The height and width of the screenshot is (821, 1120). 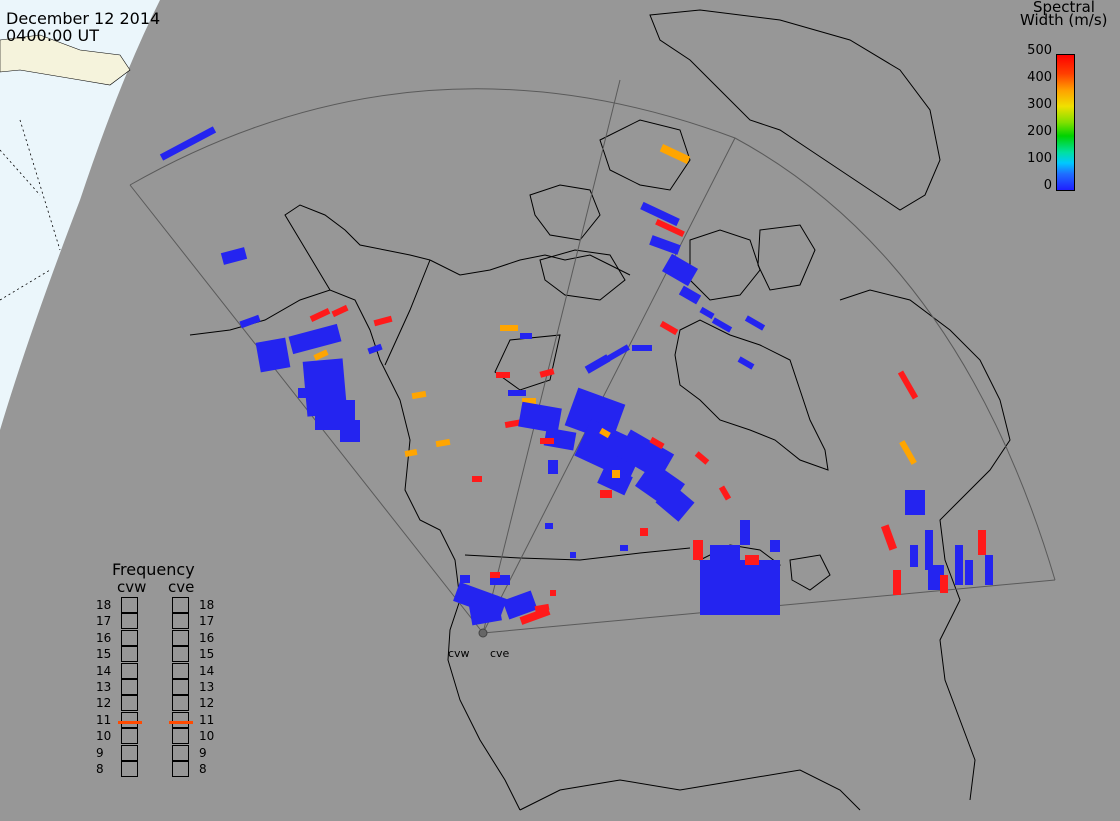 What do you see at coordinates (207, 719) in the screenshot?
I see `frequency-scale-label-right: 11` at bounding box center [207, 719].